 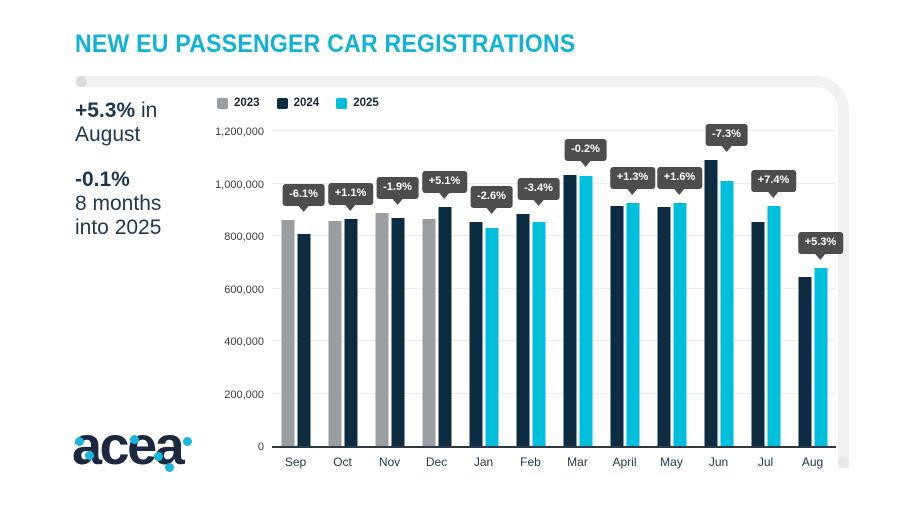 What do you see at coordinates (295, 462) in the screenshot?
I see `x-axis-label-sep: Sep` at bounding box center [295, 462].